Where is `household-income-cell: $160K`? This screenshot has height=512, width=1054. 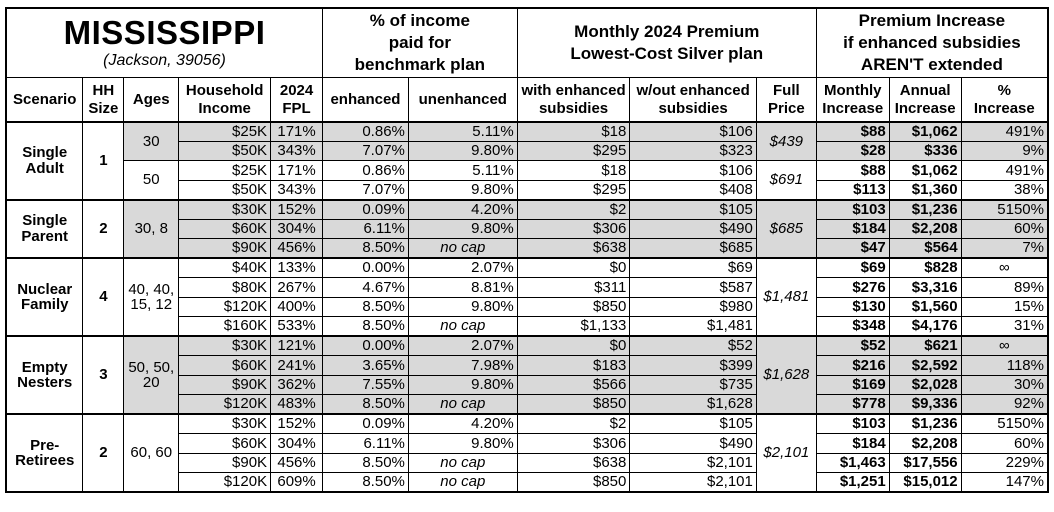 household-income-cell: $160K is located at coordinates (225, 326).